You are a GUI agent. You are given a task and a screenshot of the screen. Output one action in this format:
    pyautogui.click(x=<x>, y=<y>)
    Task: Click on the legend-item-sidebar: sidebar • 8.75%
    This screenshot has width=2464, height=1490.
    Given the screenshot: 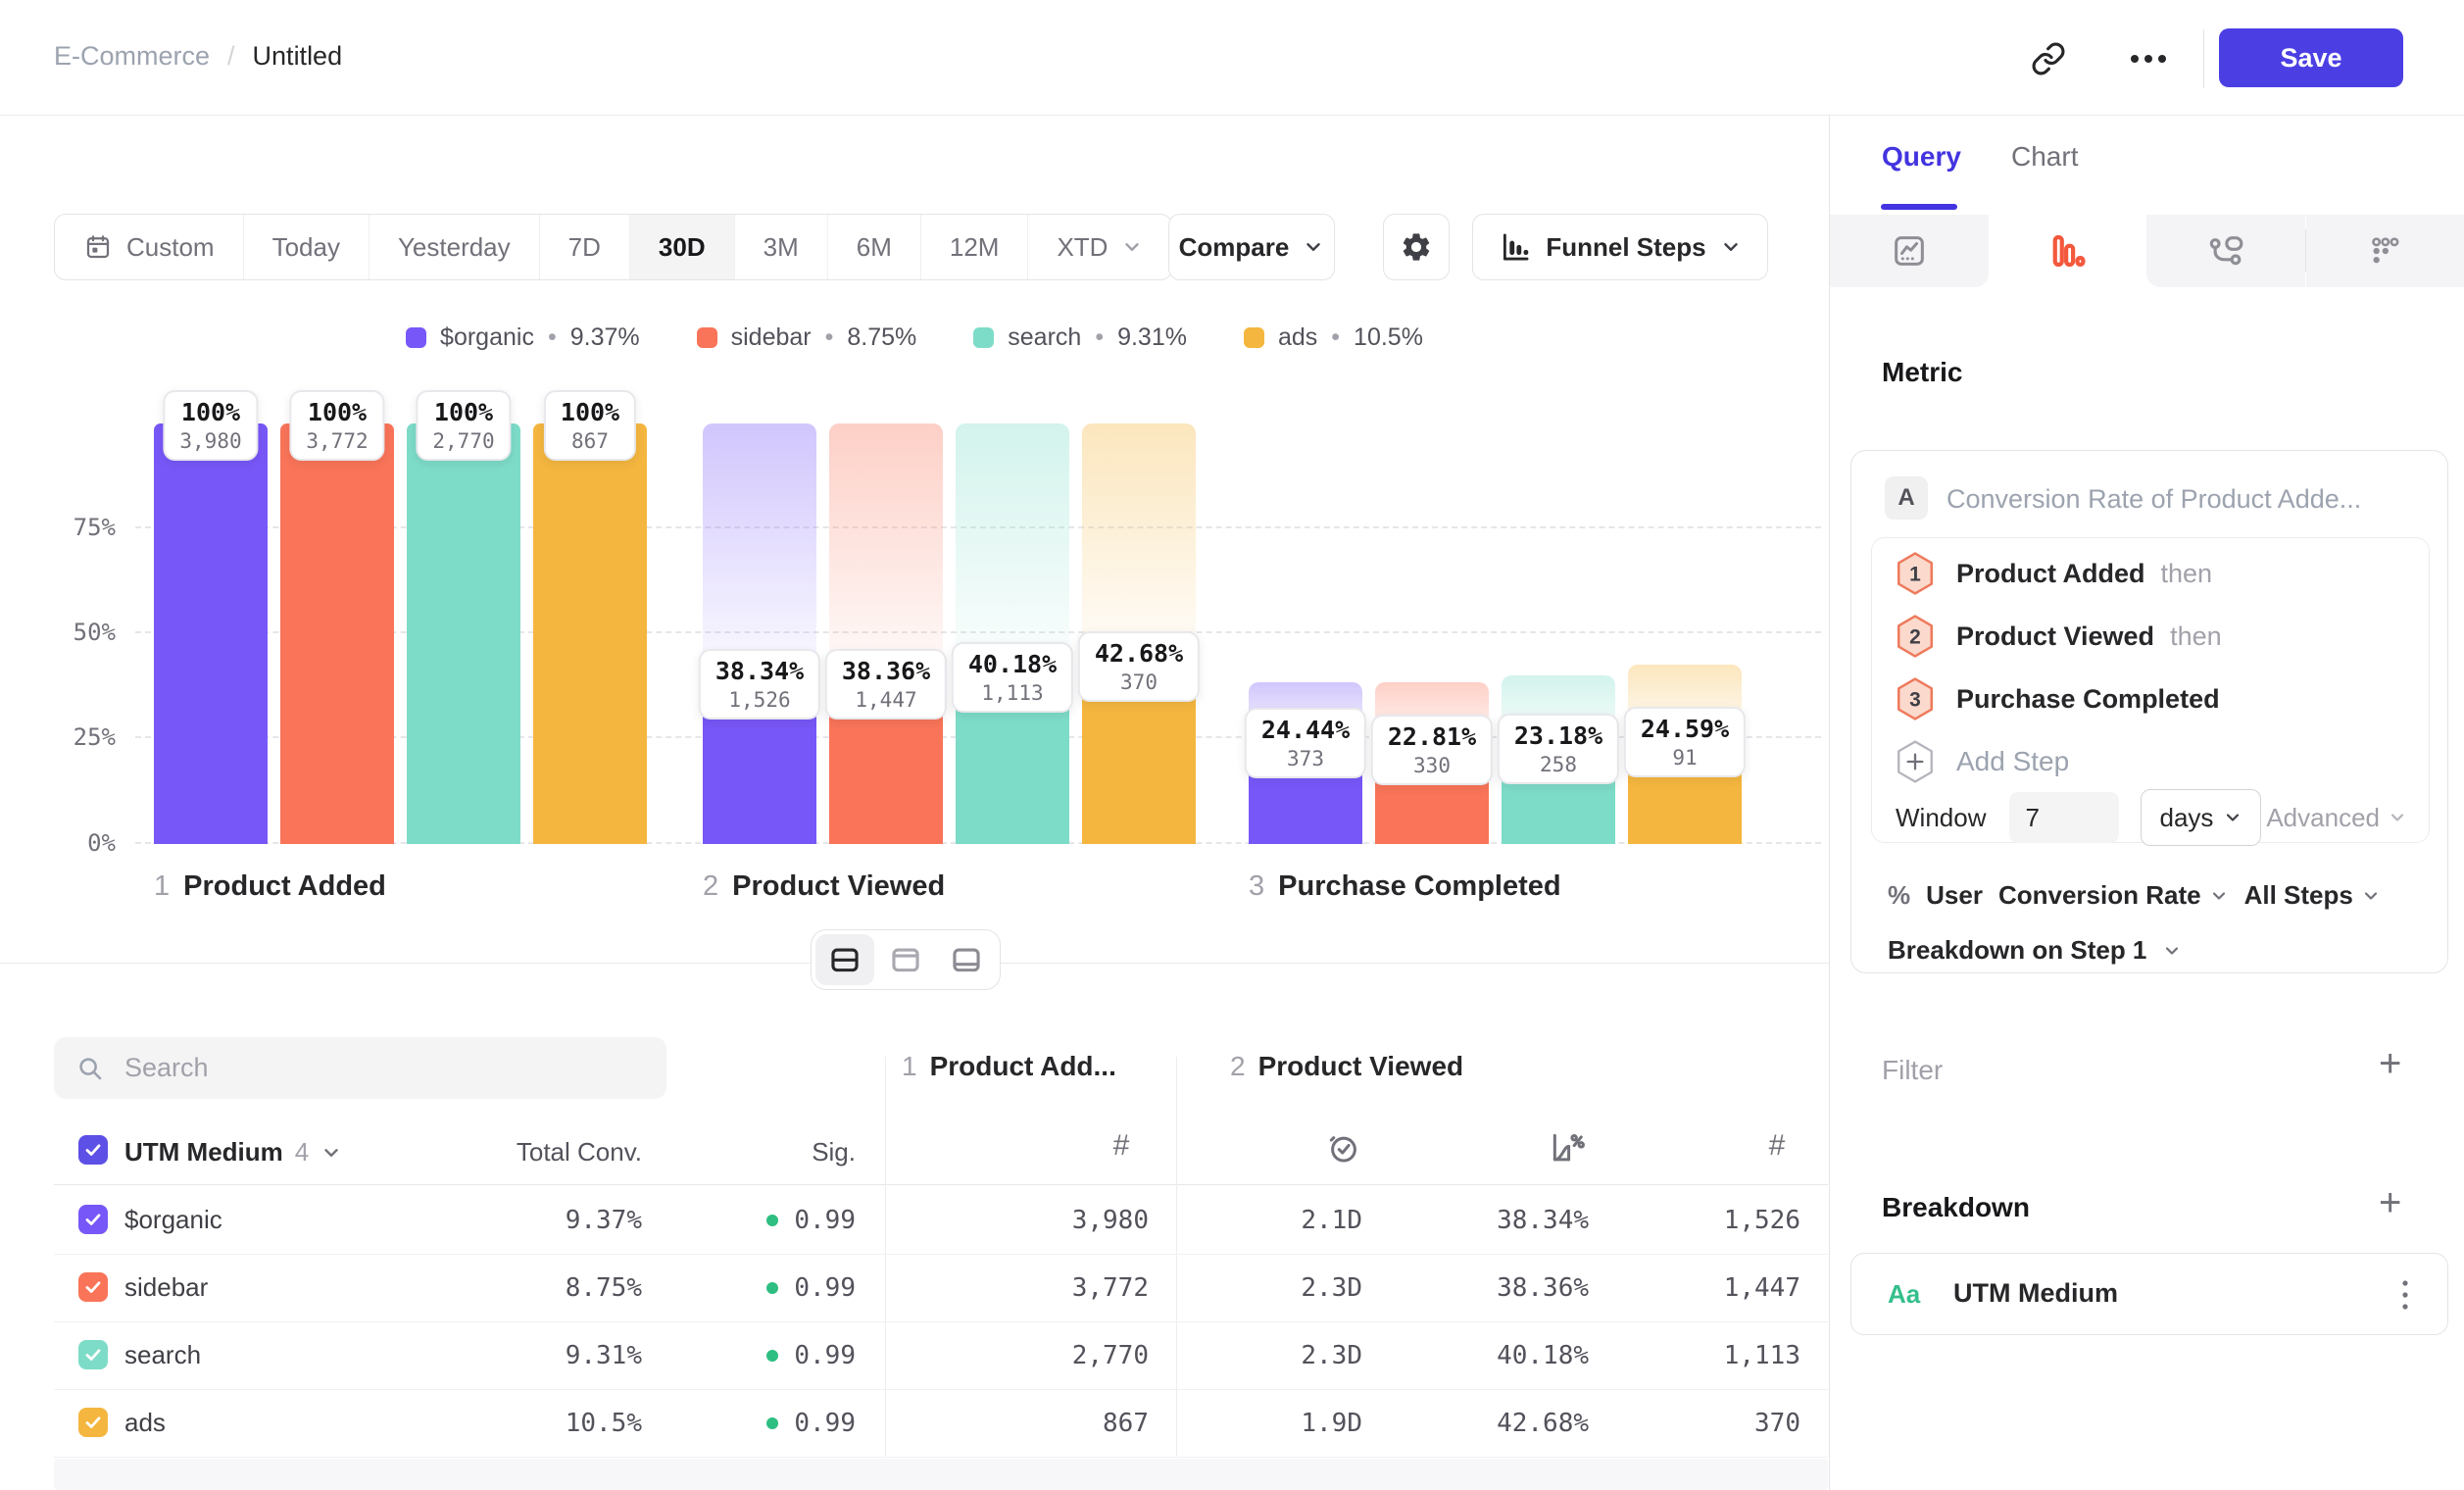 What is the action you would take?
    pyautogui.click(x=806, y=337)
    